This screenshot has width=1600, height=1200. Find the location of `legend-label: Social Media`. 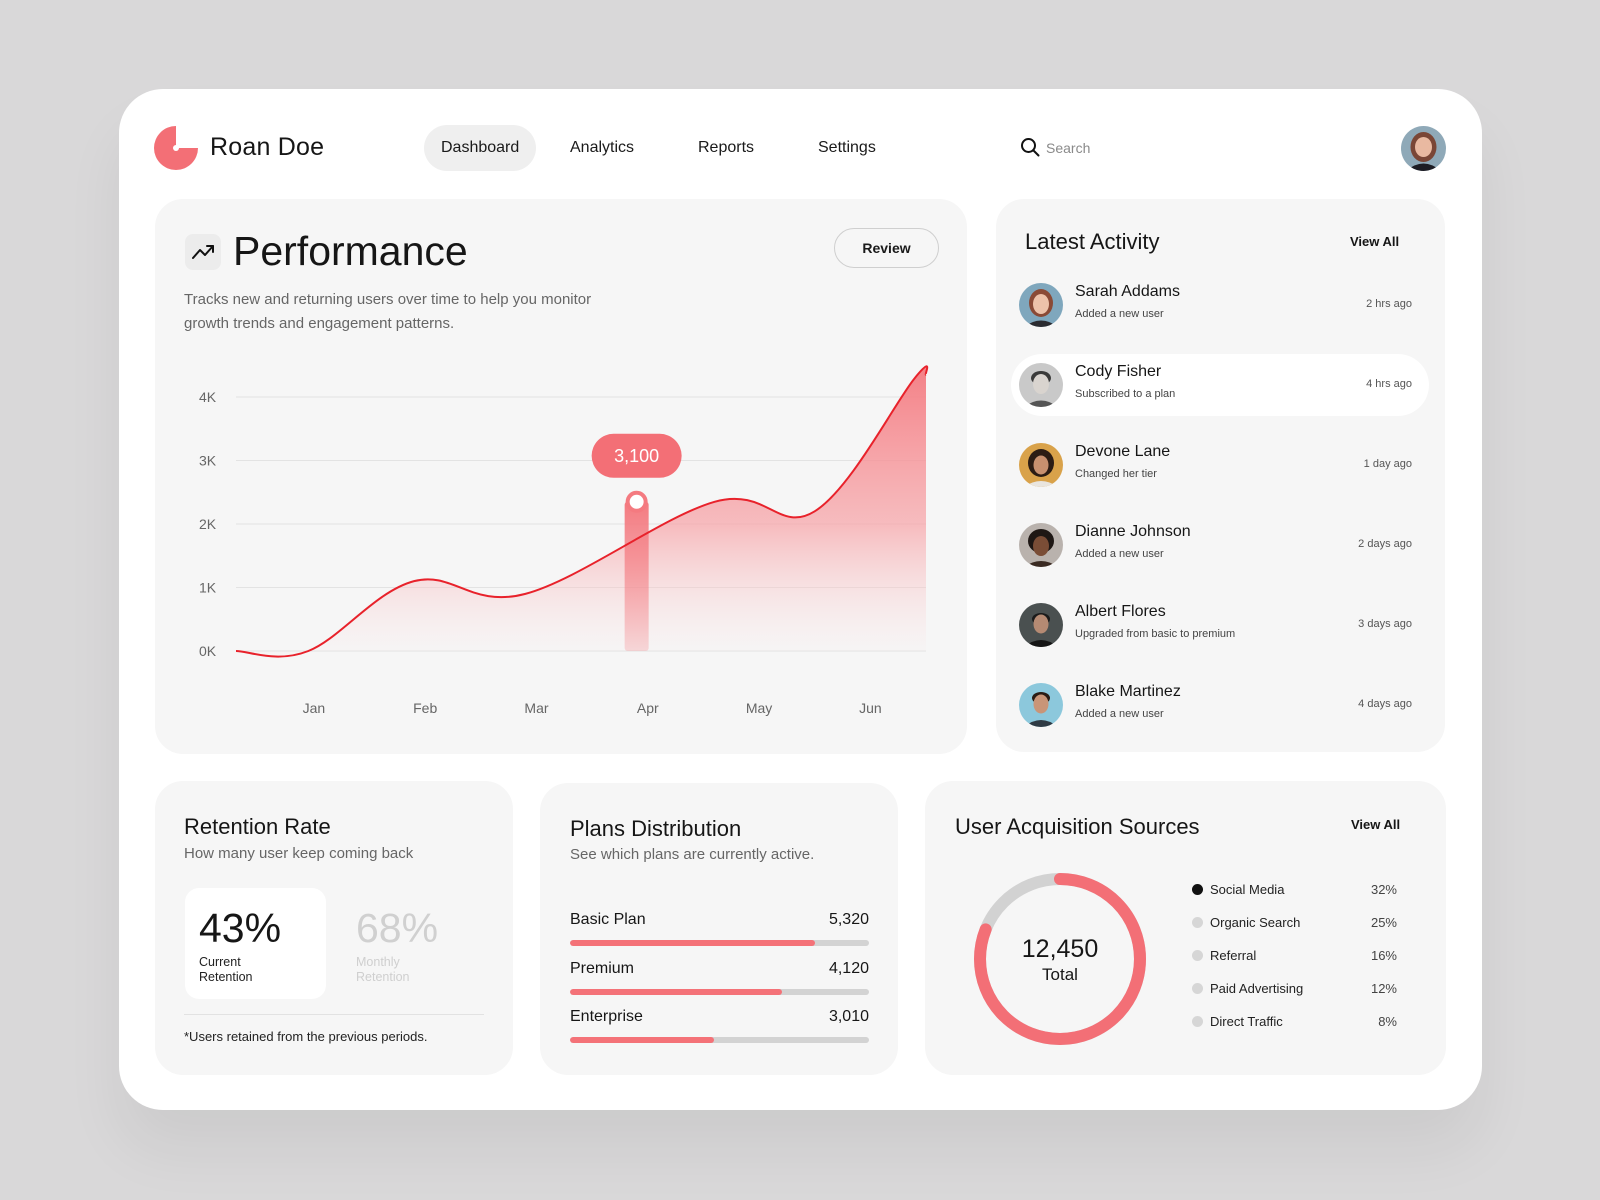

legend-label: Social Media is located at coordinates (1247, 889).